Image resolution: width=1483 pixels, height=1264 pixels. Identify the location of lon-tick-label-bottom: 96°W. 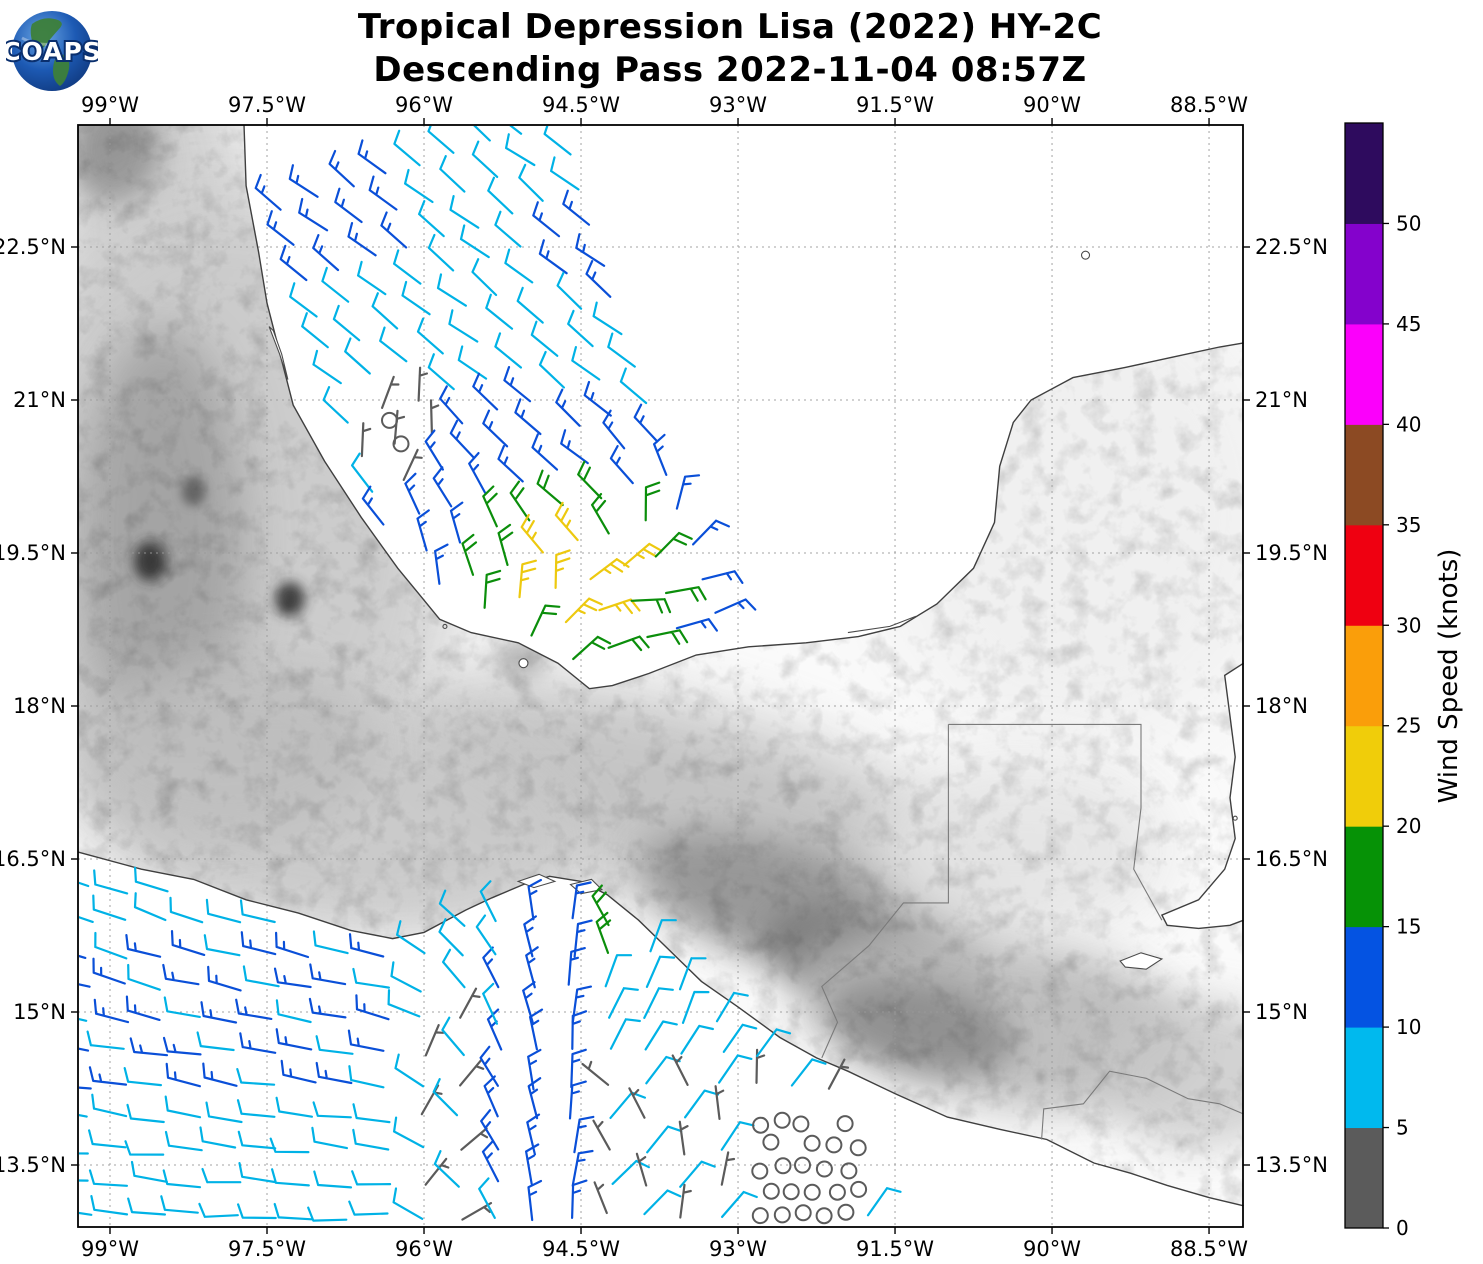
(424, 1249).